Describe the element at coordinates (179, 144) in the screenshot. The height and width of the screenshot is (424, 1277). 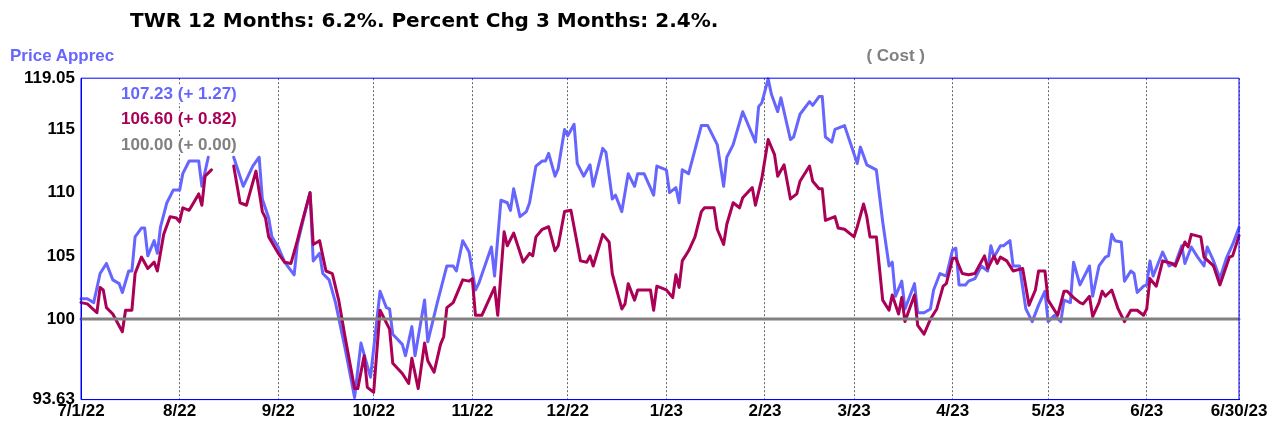
I see `annotation: 100.00 (+ 0.00)` at that location.